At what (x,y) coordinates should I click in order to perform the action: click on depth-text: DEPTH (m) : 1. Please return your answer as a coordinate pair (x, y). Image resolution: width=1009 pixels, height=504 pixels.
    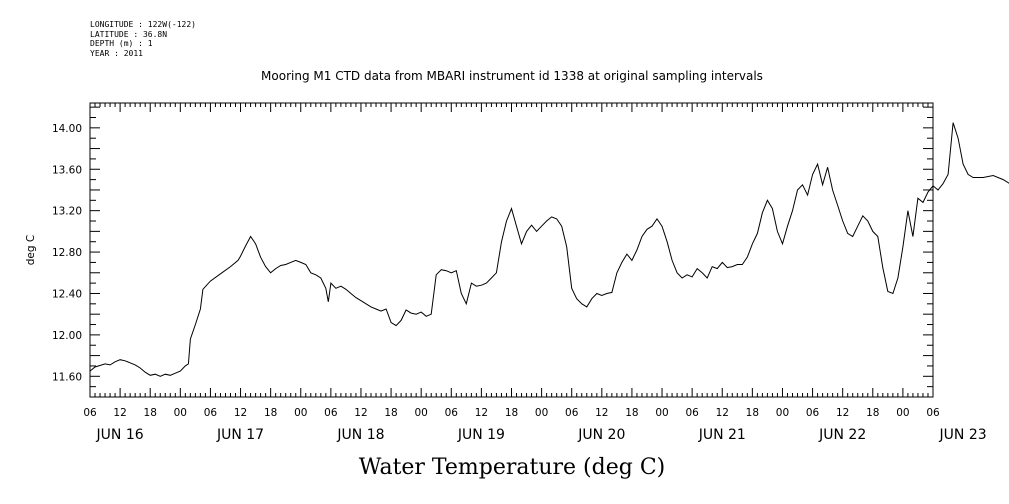
    Looking at the image, I should click on (121, 43).